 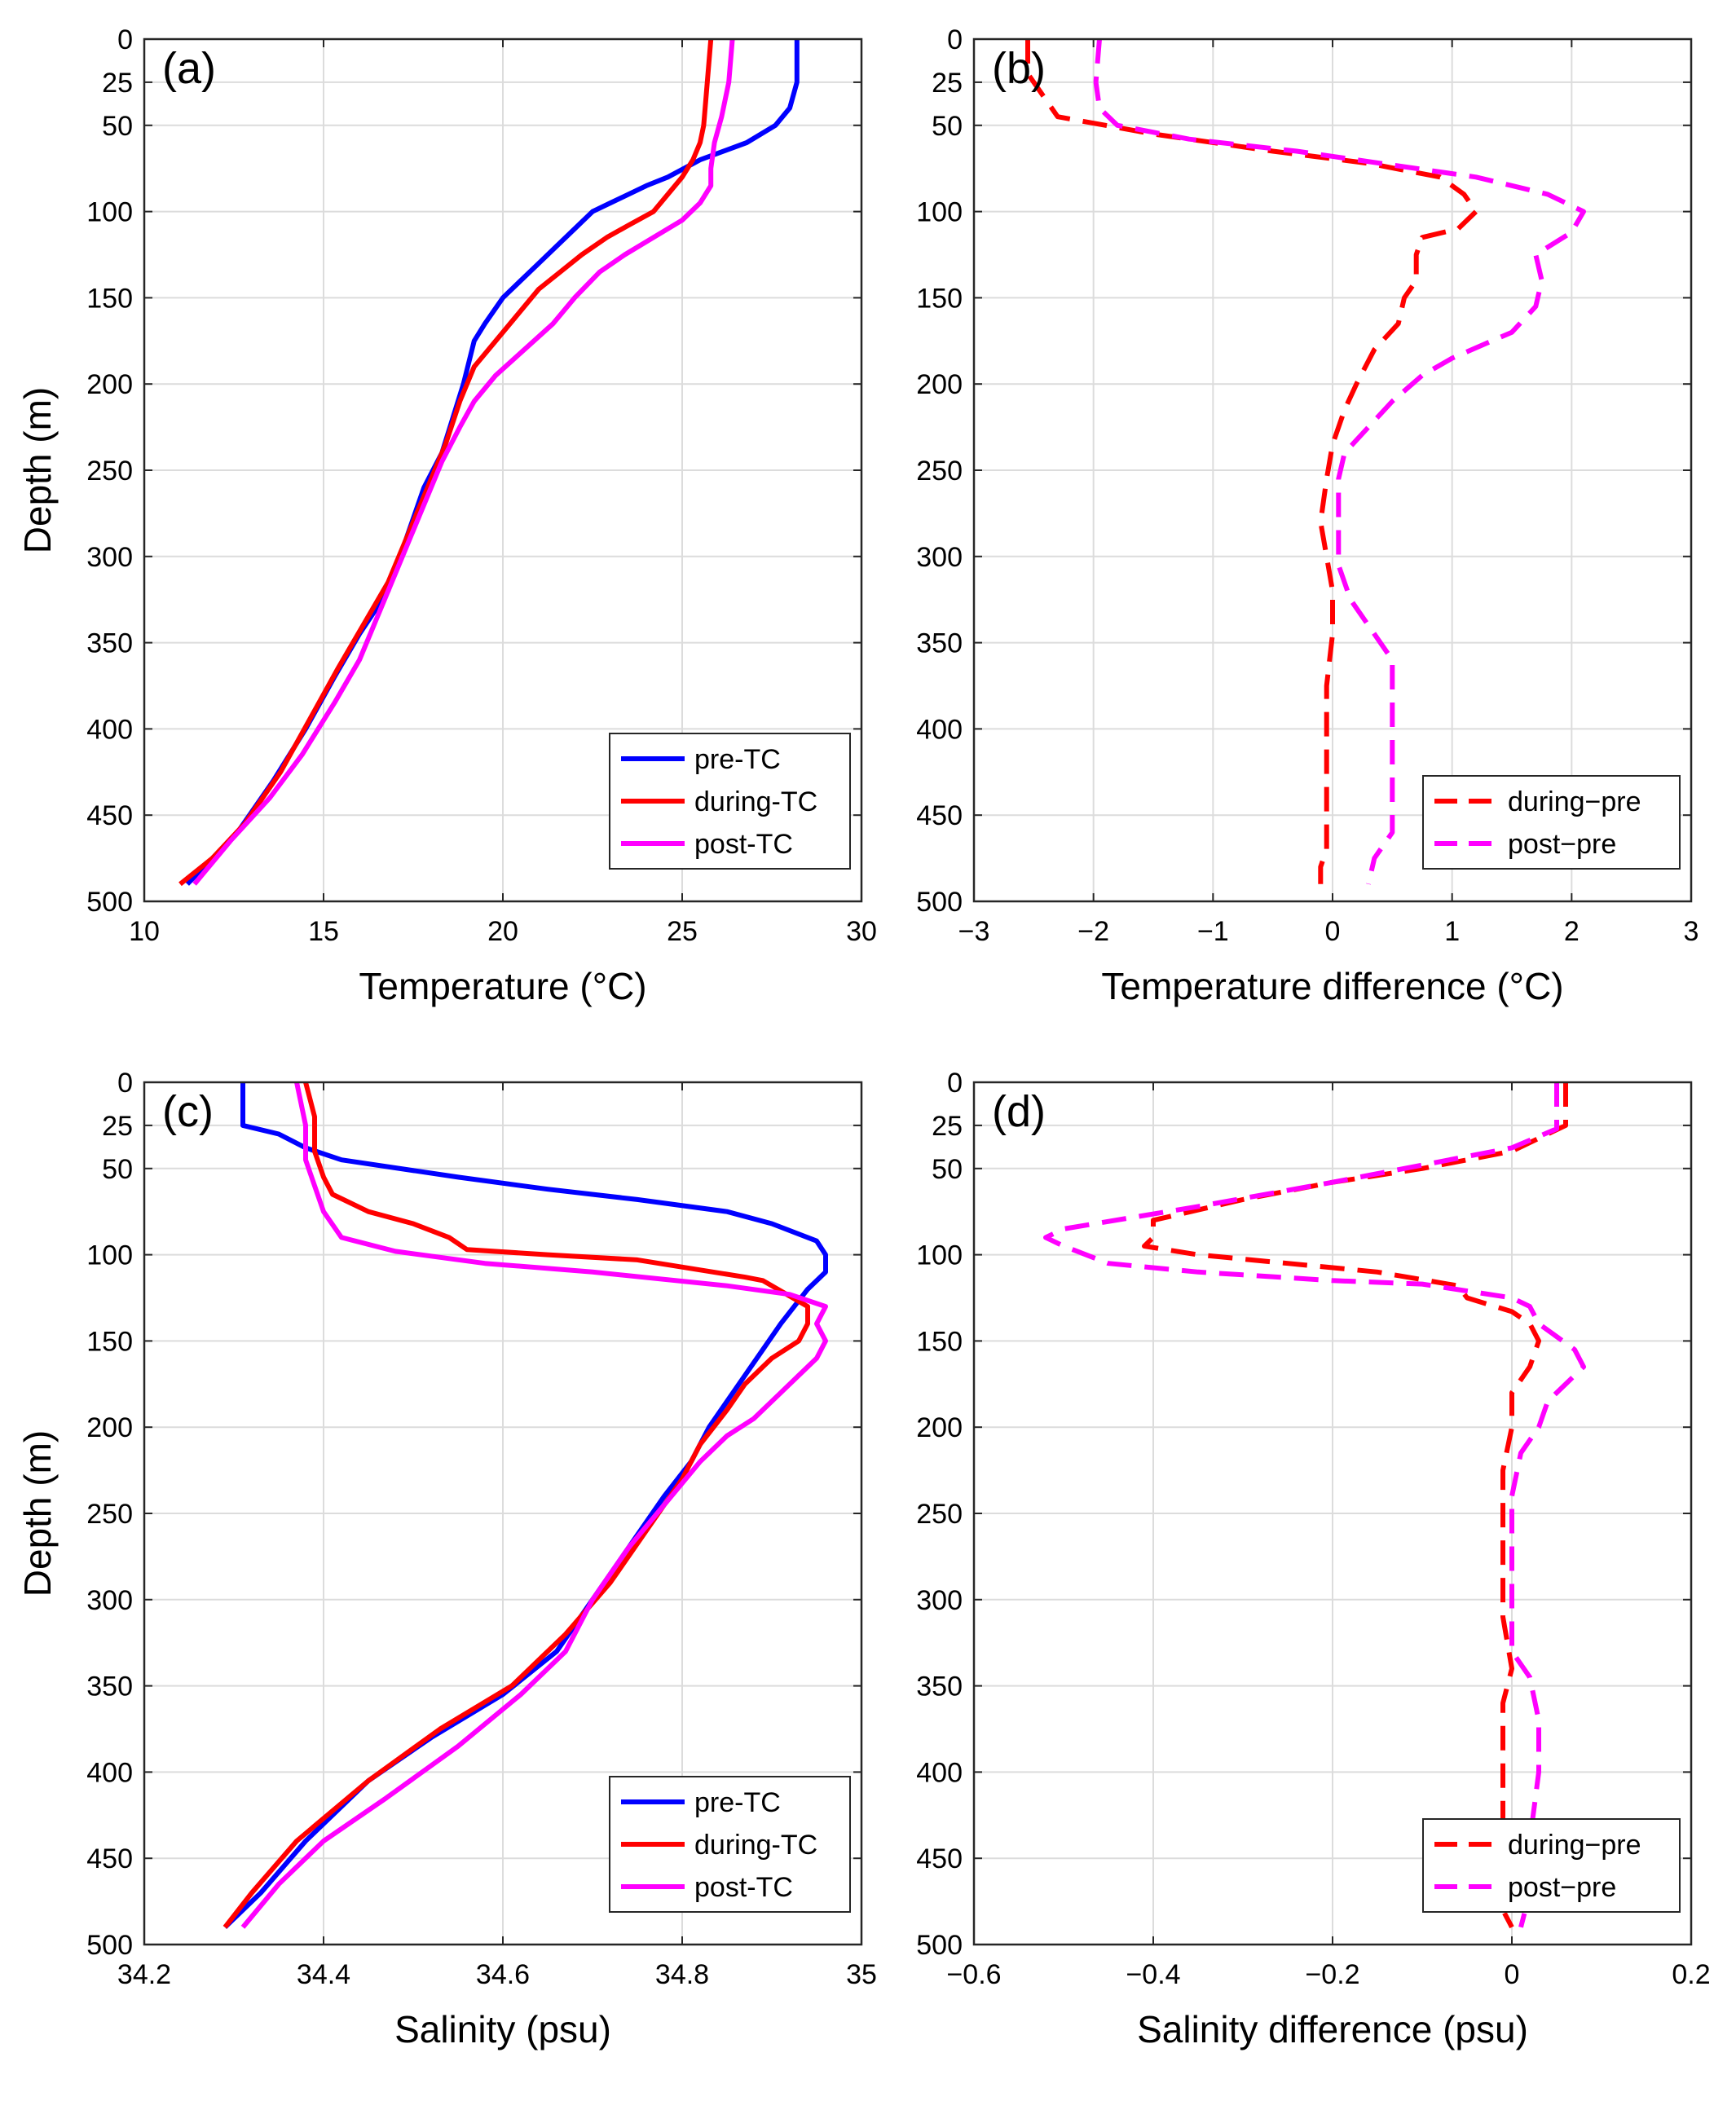 What do you see at coordinates (323, 1974) in the screenshot?
I see `x-tick-label: 34.4` at bounding box center [323, 1974].